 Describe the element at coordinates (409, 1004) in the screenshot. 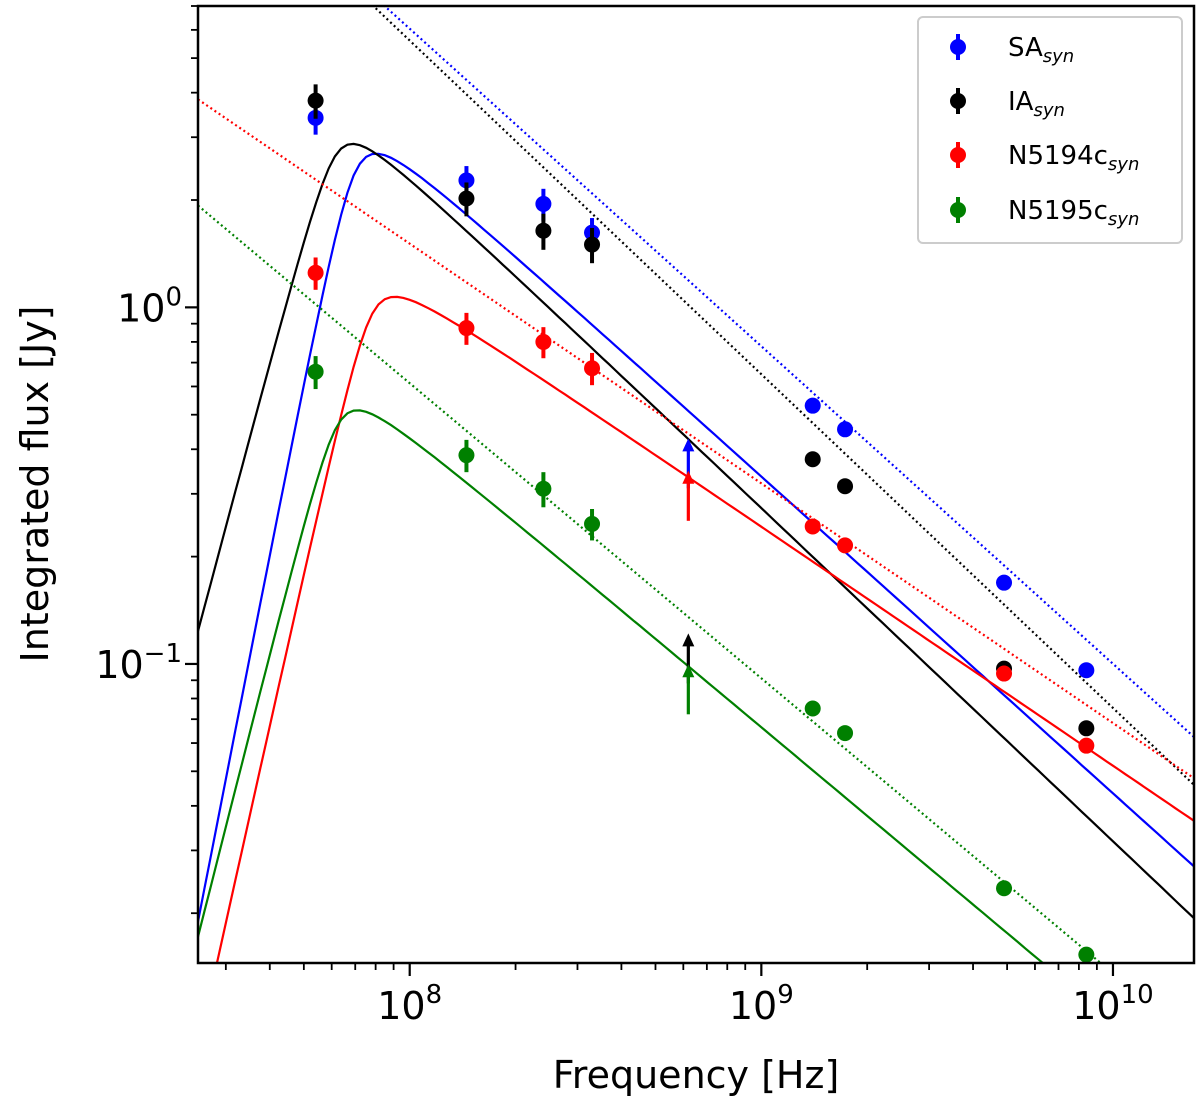

I see `x-tick-label: 108` at that location.